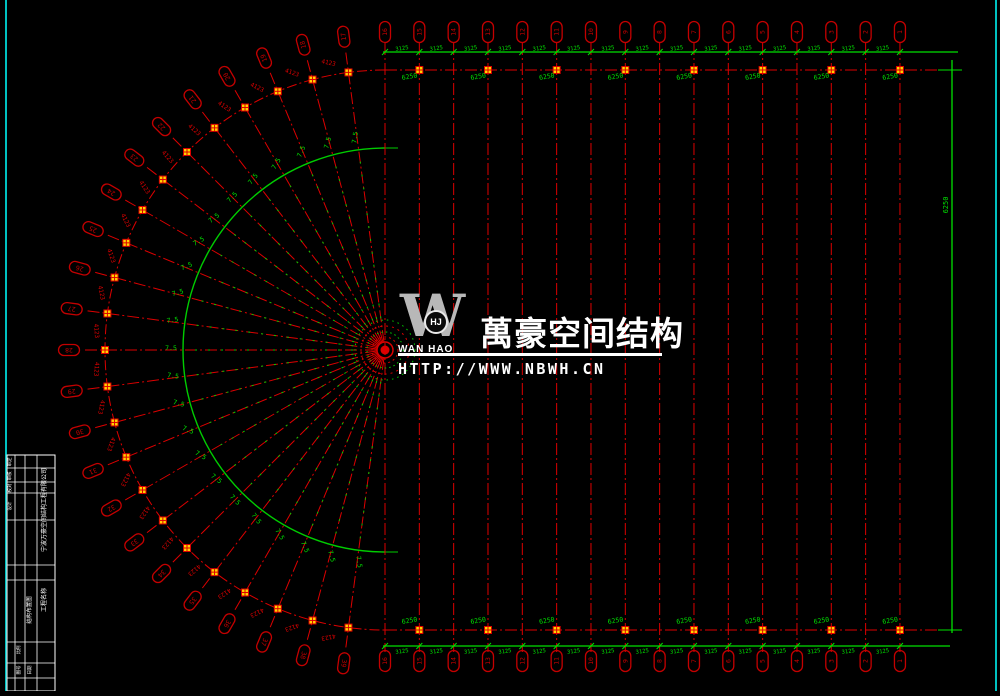  What do you see at coordinates (161, 573) in the screenshot?
I see `radial-grid-bubble: 34` at bounding box center [161, 573].